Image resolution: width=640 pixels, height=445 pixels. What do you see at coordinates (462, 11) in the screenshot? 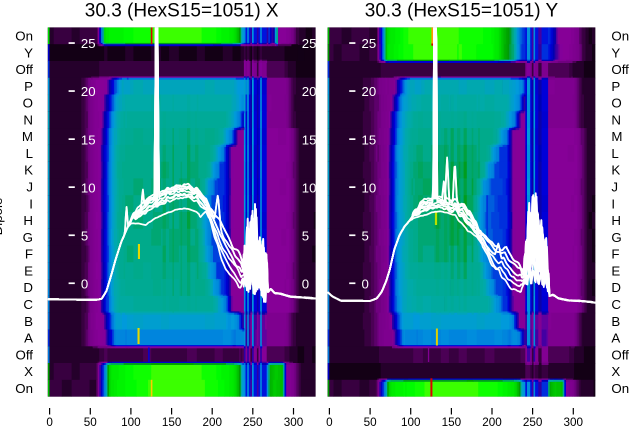
I see `svg-text: 30.3 (HexS15=1051) Y` at bounding box center [462, 11].